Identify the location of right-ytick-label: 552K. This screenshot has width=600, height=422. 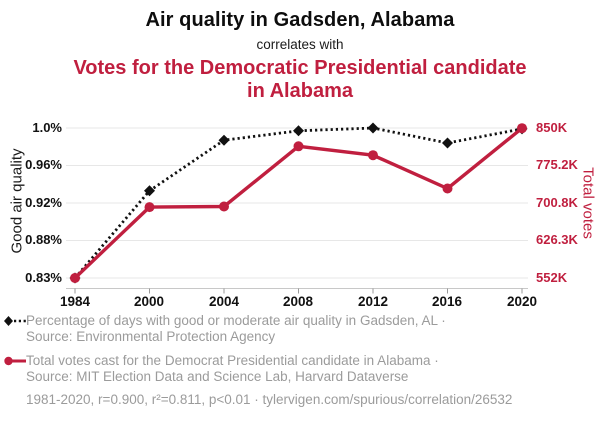
(552, 277).